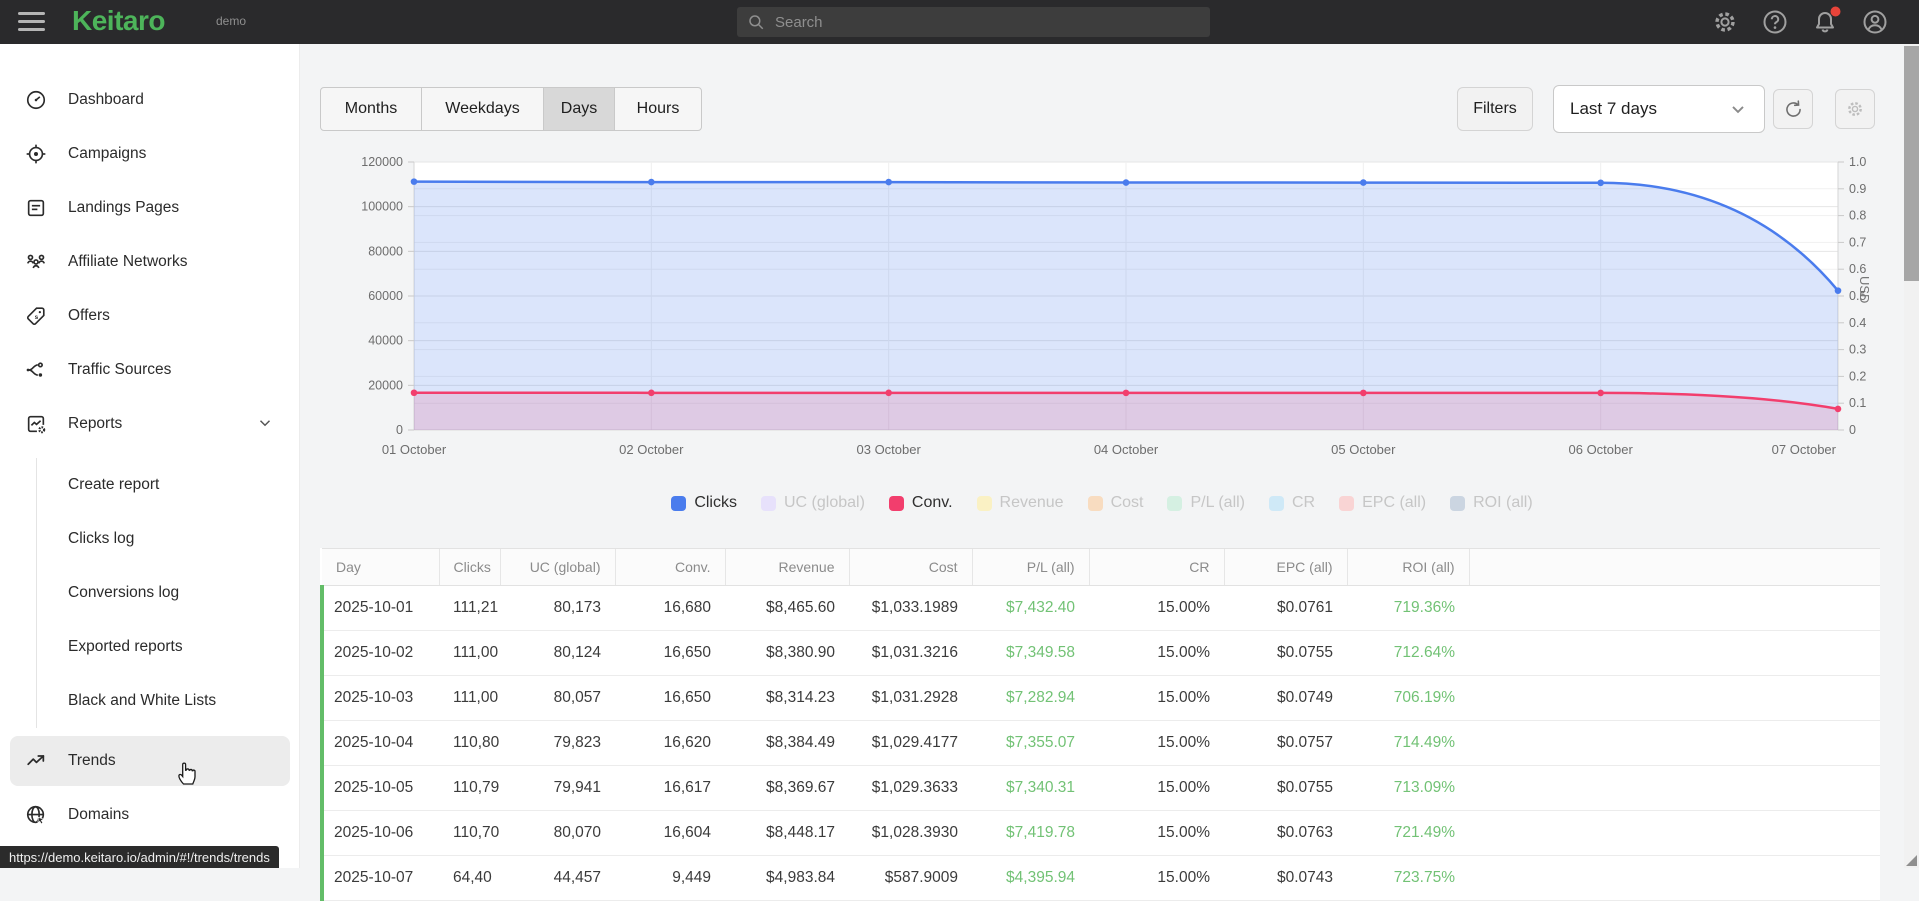 This screenshot has width=1919, height=901. I want to click on col-header-uc-global: UC (global), so click(557, 567).